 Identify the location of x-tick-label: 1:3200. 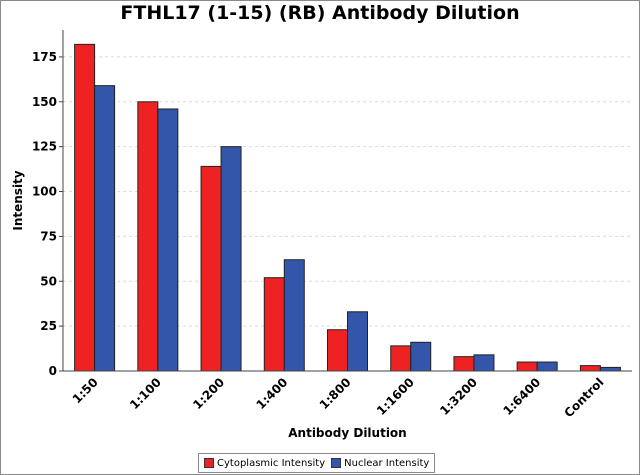
(458, 396).